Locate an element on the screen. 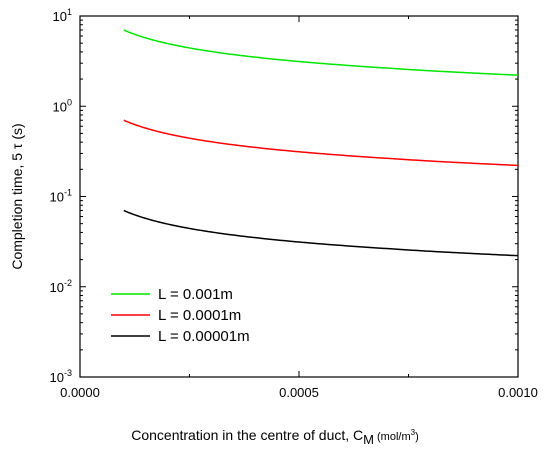 This screenshot has width=550, height=454. x-tick-label: 0.0010 is located at coordinates (518, 392).